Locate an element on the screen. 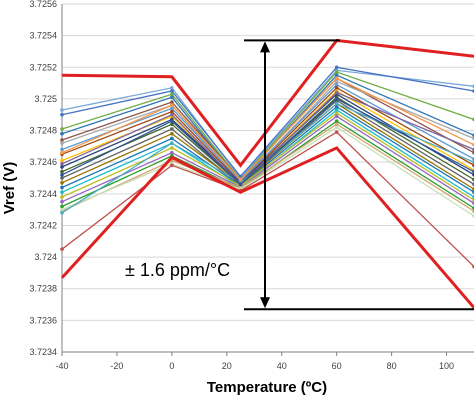  arrowhead-down is located at coordinates (265, 303).